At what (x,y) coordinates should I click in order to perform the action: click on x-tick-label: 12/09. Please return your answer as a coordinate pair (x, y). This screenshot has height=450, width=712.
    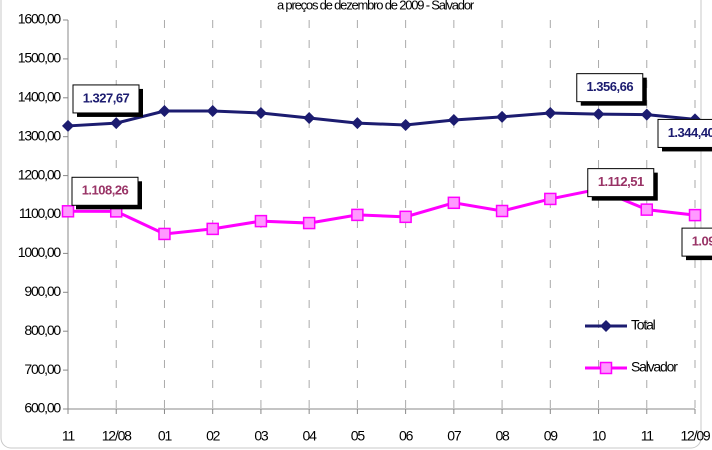
    Looking at the image, I should click on (695, 436).